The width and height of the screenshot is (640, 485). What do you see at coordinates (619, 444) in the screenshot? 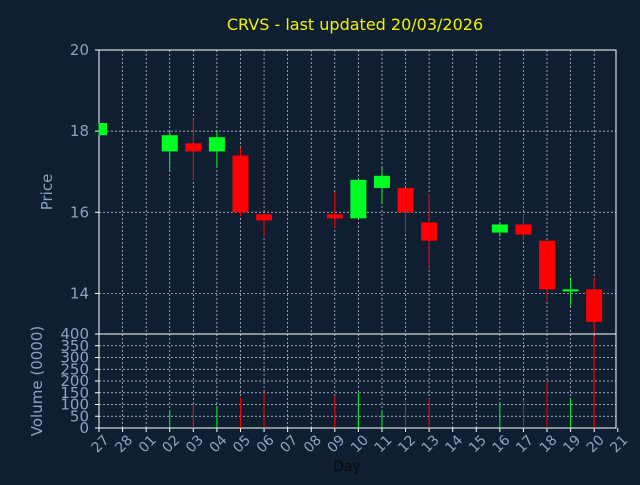
I see `x-tick-label: 21` at bounding box center [619, 444].